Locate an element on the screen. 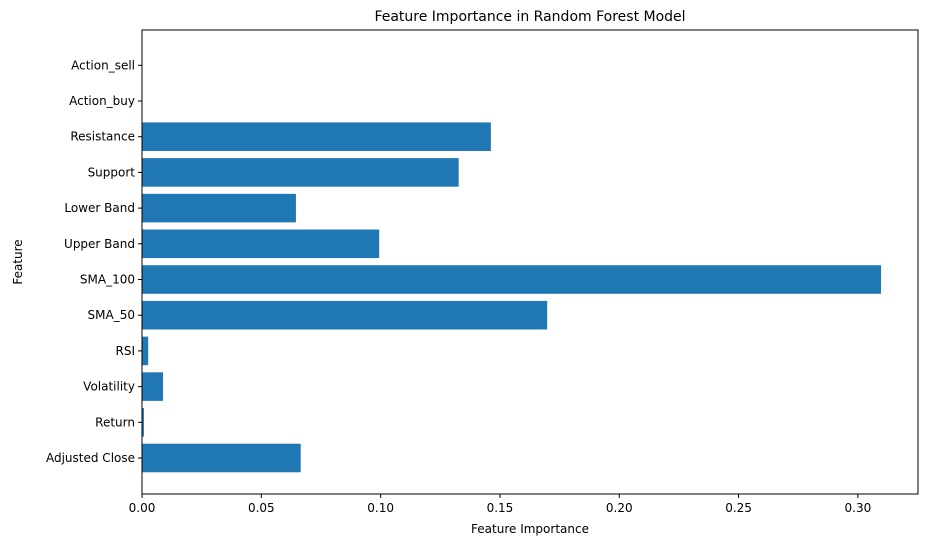 The width and height of the screenshot is (927, 545). bar-volatility is located at coordinates (152, 386).